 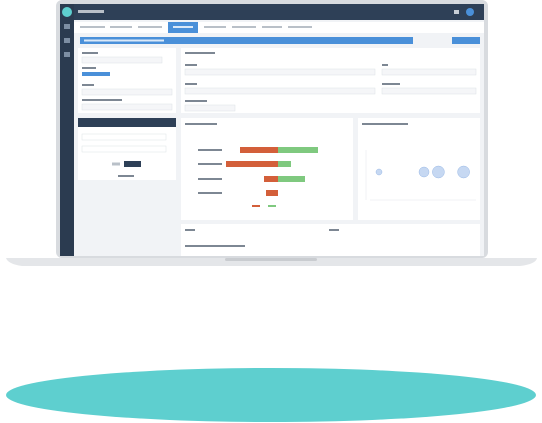 What do you see at coordinates (466, 40) in the screenshot?
I see `action-button` at bounding box center [466, 40].